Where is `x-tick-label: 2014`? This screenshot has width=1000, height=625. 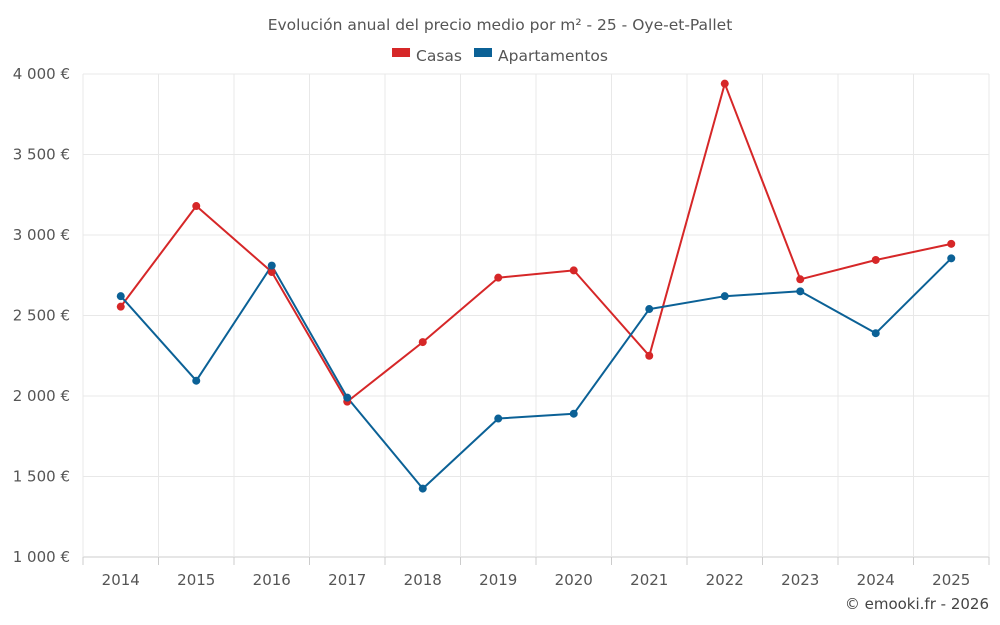
x-tick-label: 2014 is located at coordinates (121, 580).